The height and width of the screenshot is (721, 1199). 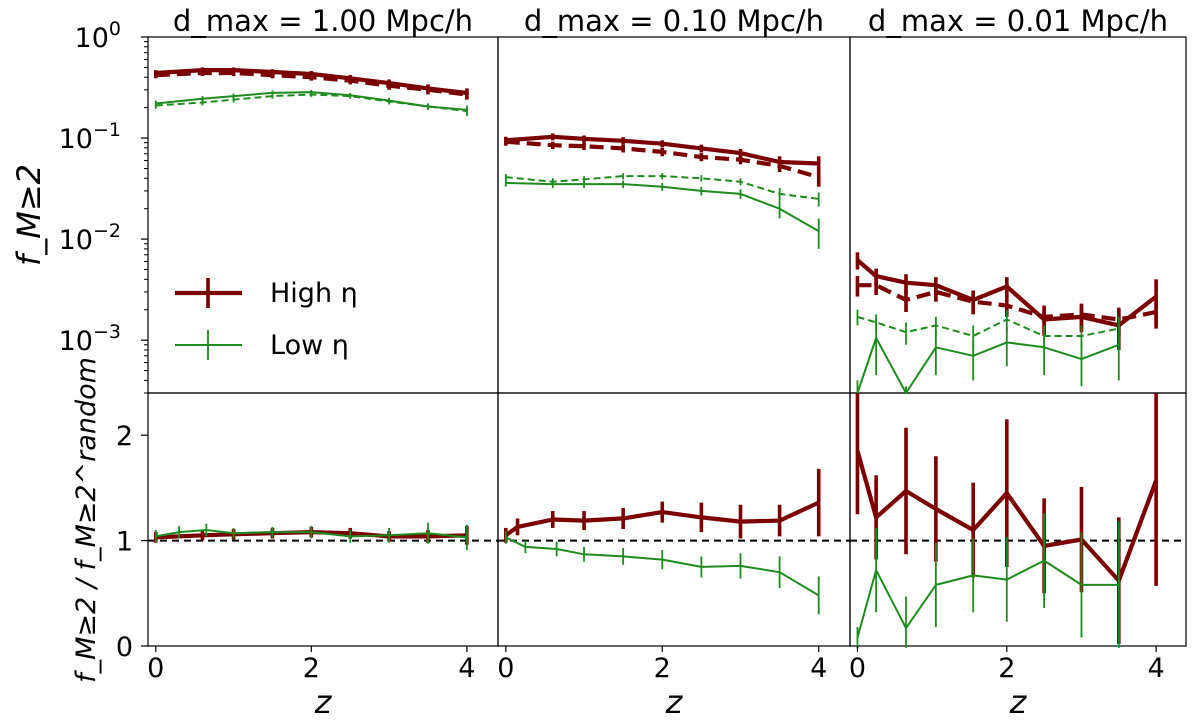 What do you see at coordinates (266, 319) in the screenshot?
I see `legend: High η Low η` at bounding box center [266, 319].